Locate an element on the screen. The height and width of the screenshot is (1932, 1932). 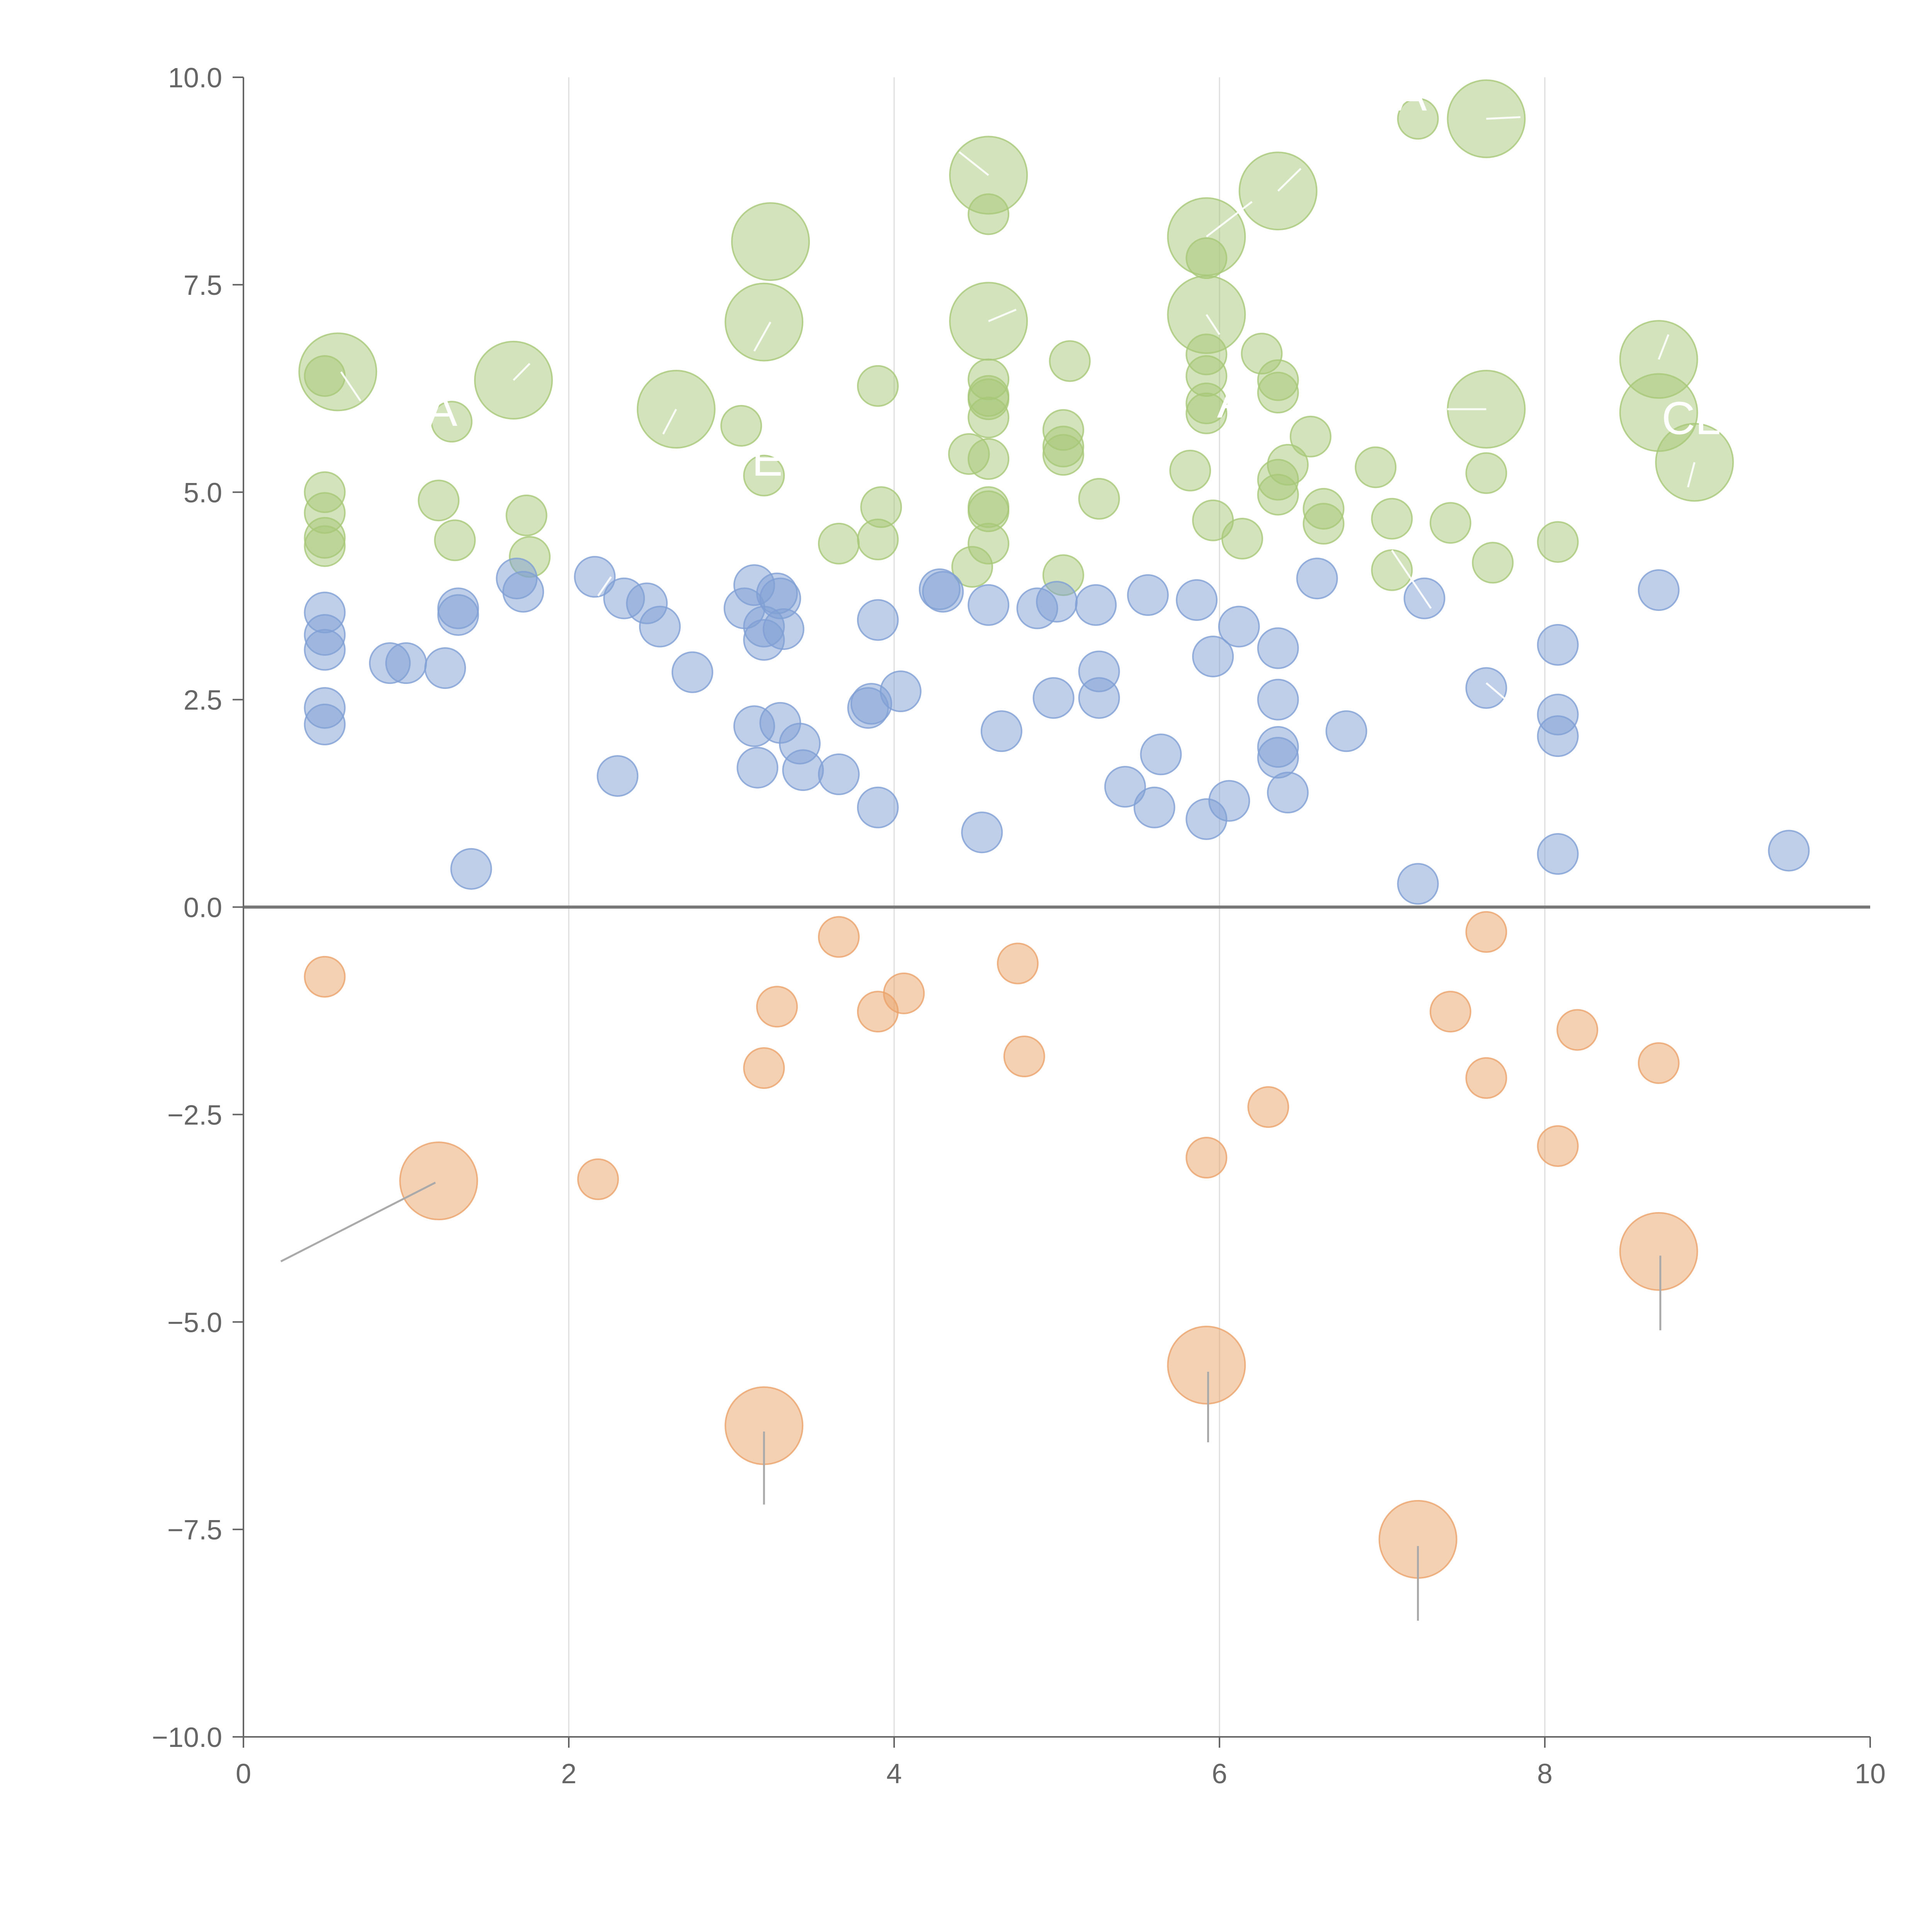
y-tick-label: 5.0 is located at coordinates (203, 493).